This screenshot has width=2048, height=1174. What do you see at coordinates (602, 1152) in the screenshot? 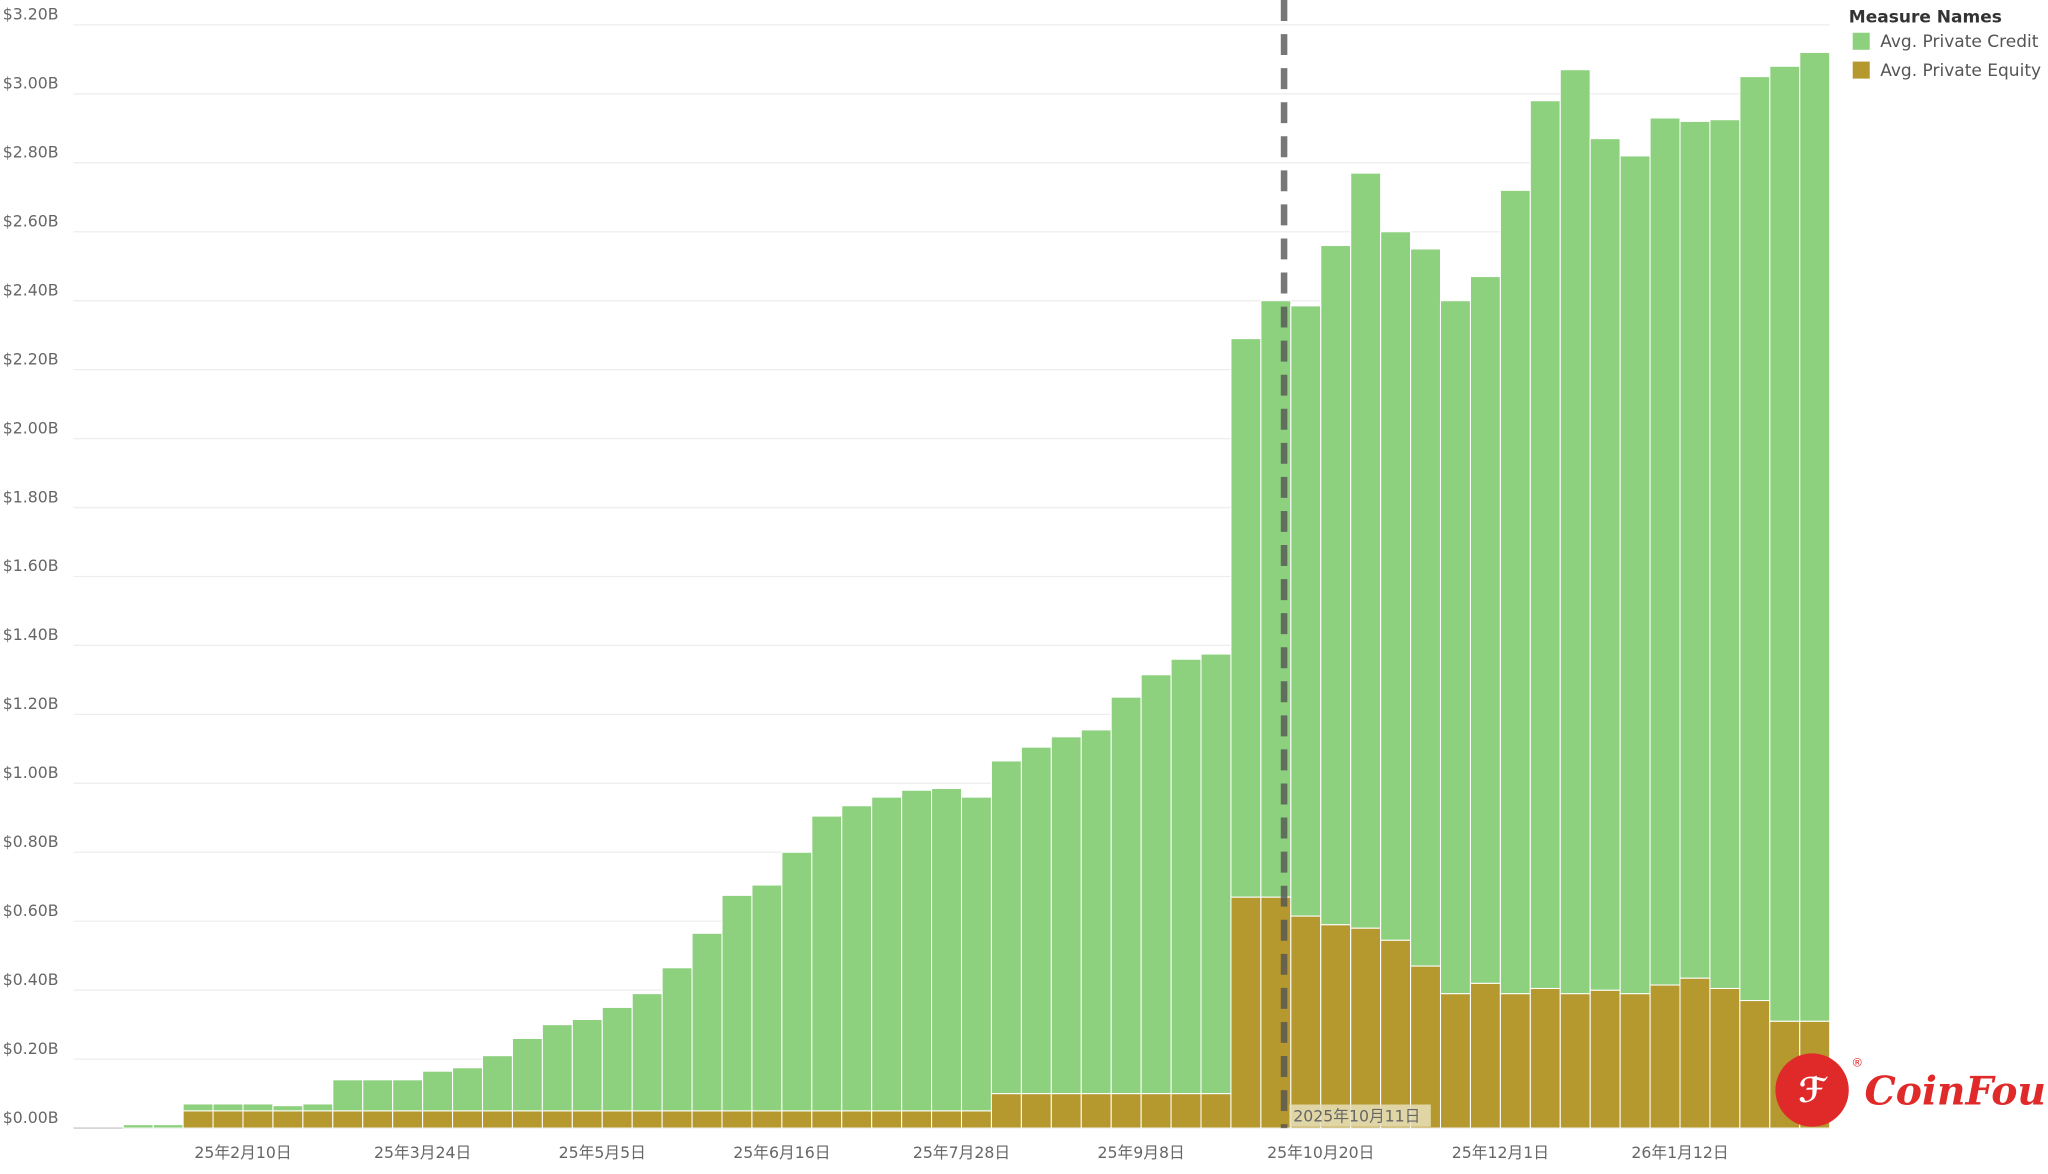
I see `x-tick-label: 25年5月5日` at bounding box center [602, 1152].